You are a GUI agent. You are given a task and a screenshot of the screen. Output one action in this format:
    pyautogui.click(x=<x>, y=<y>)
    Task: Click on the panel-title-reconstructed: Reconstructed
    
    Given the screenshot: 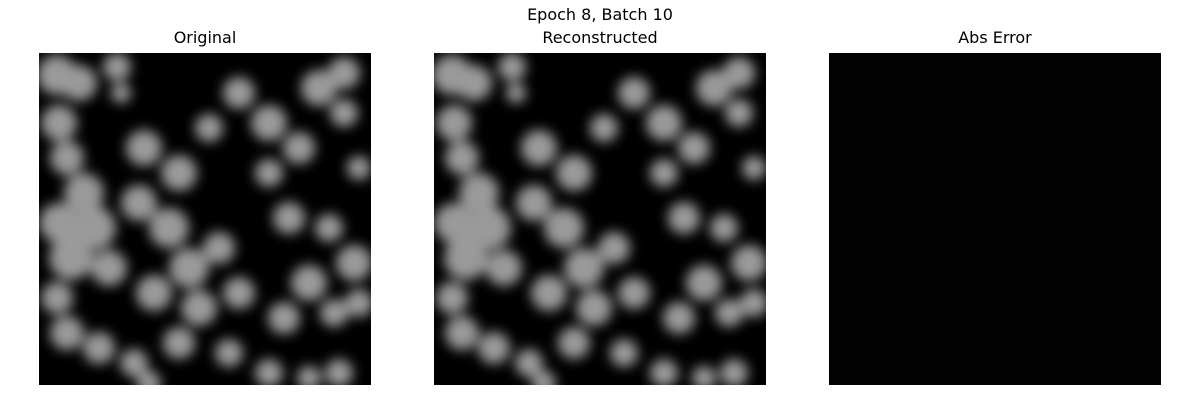 What is the action you would take?
    pyautogui.click(x=600, y=37)
    